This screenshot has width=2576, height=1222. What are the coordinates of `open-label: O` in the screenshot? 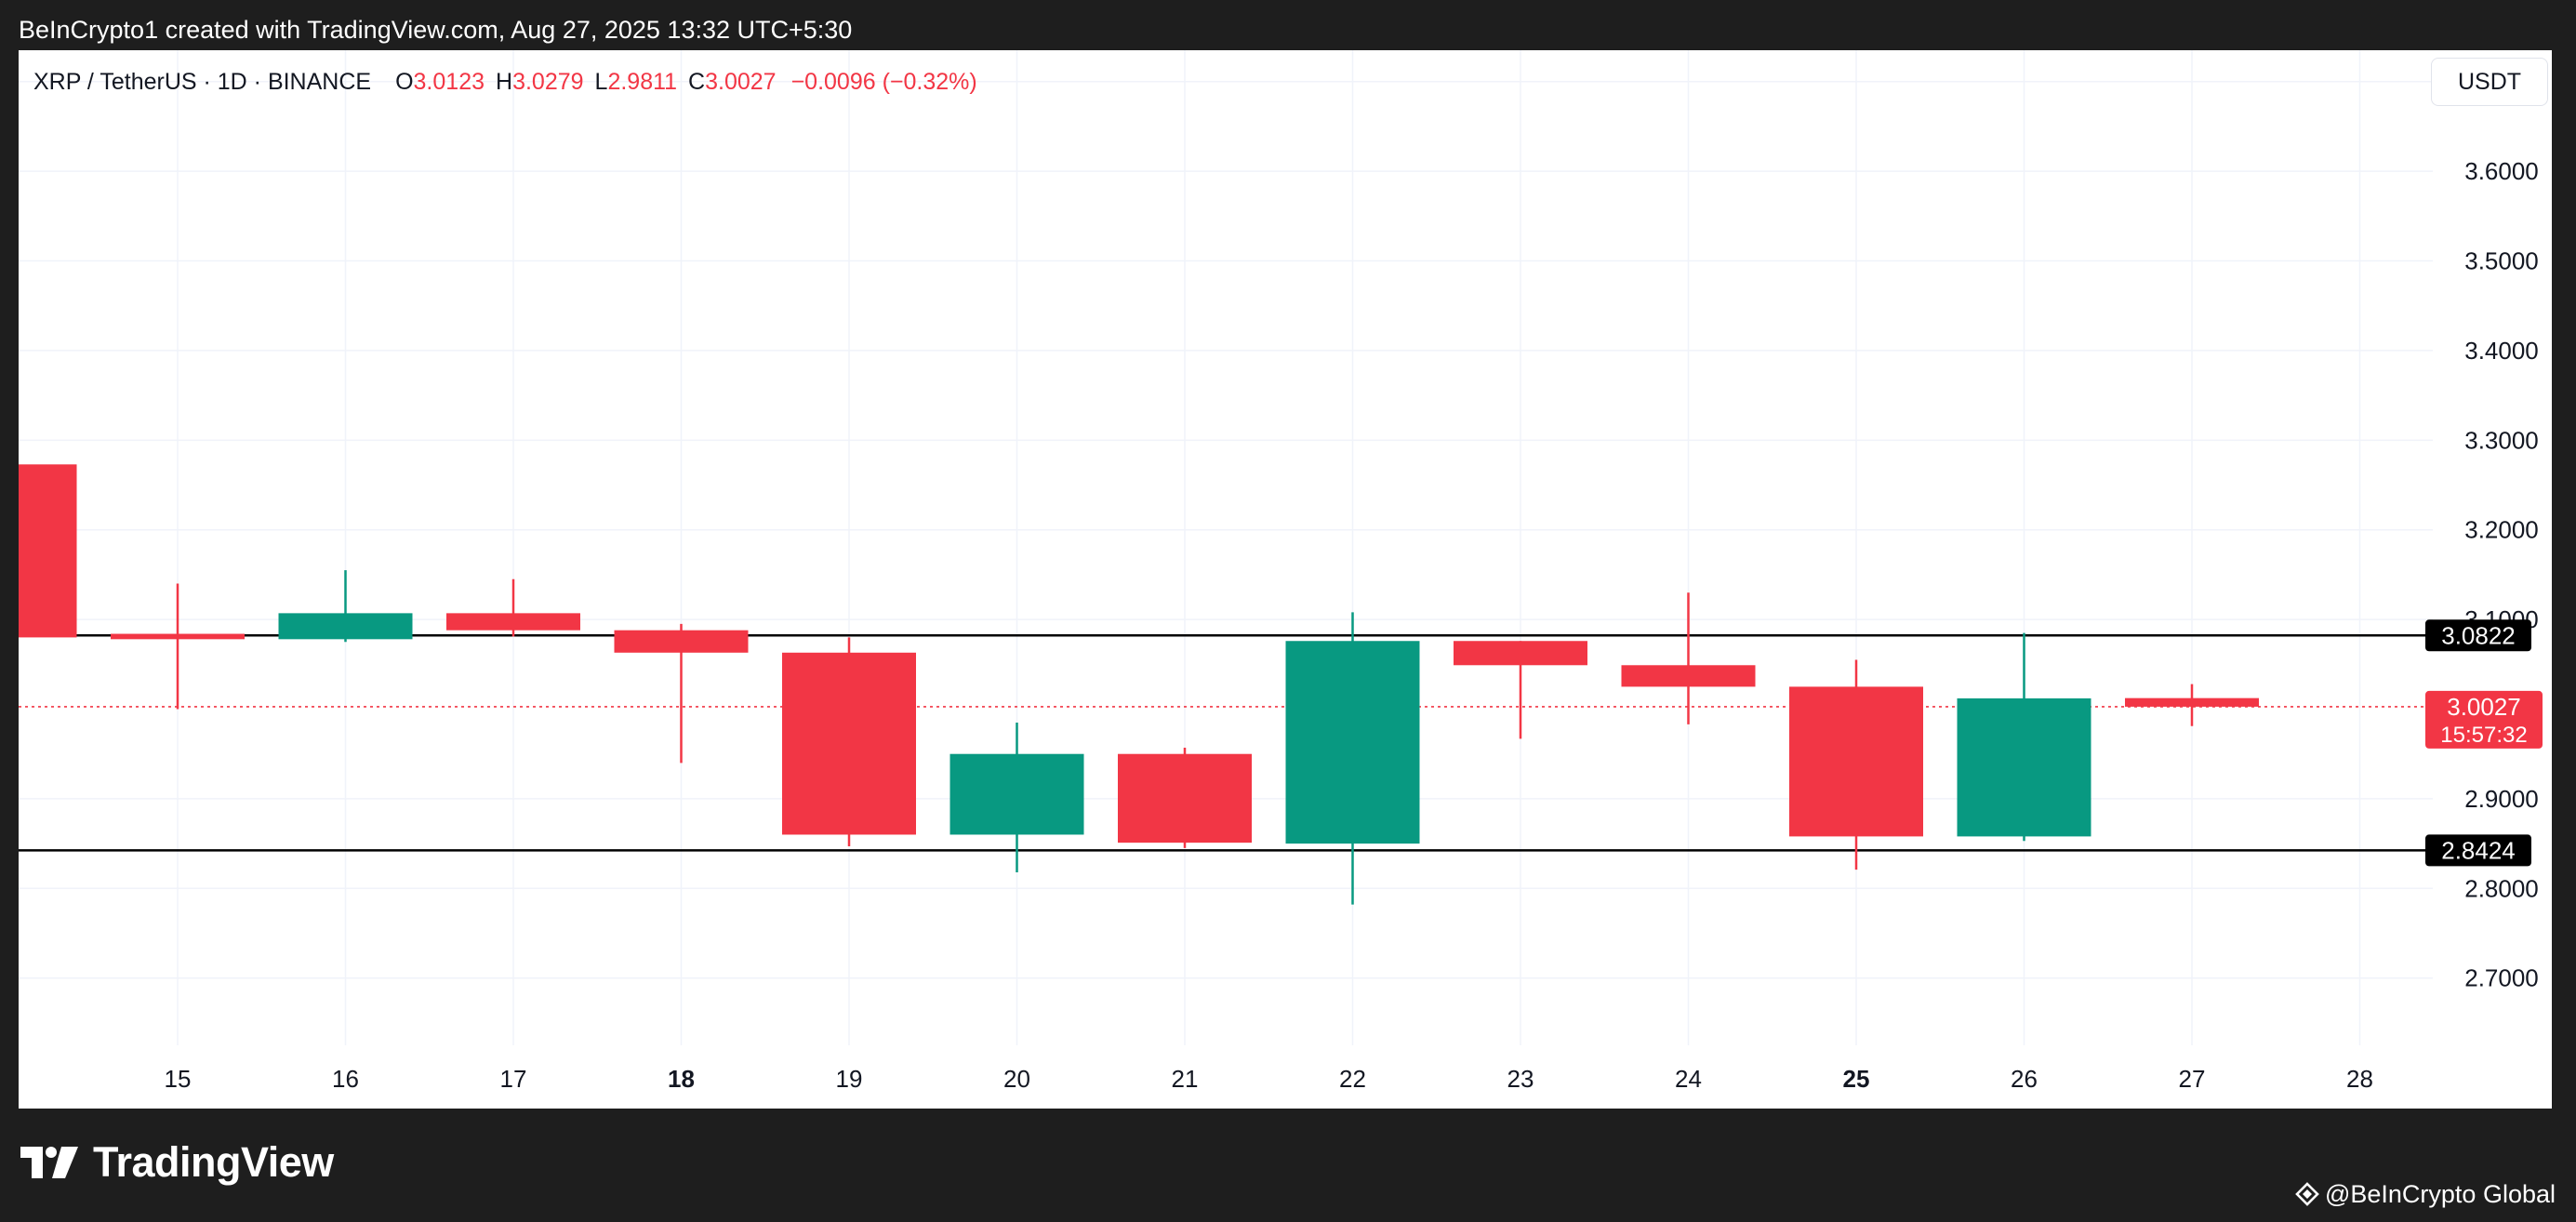 It's located at (404, 82).